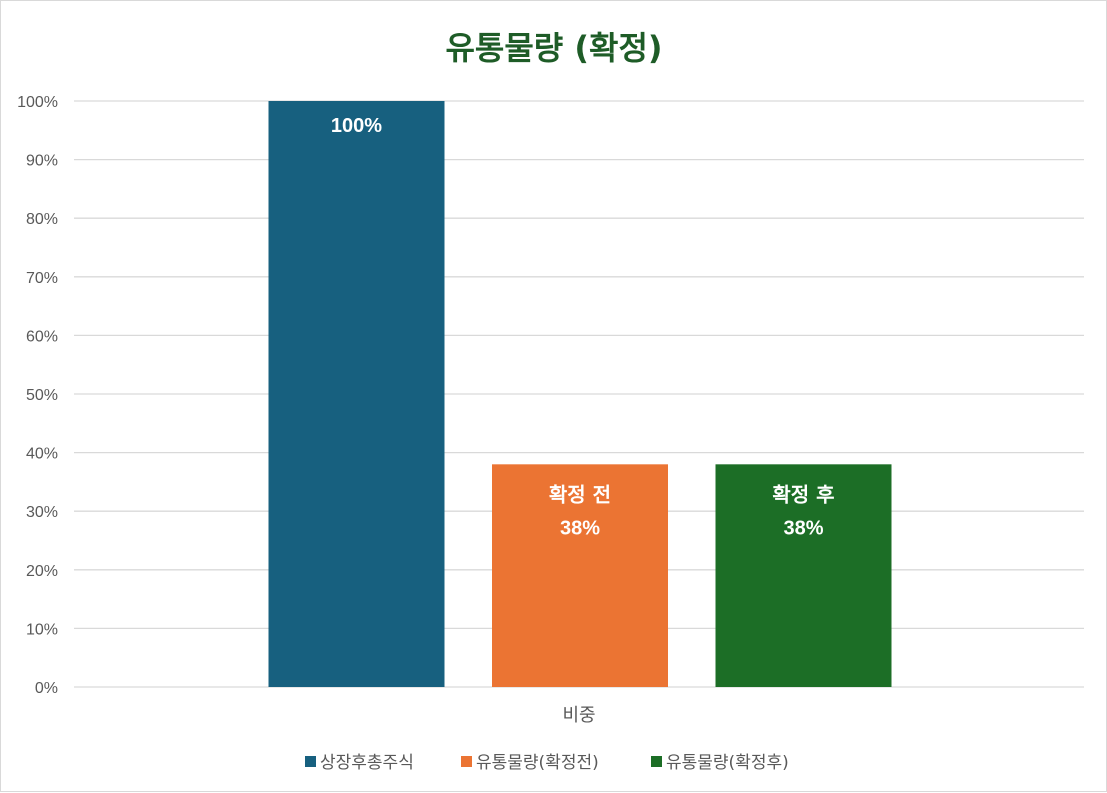 Image resolution: width=1107 pixels, height=793 pixels. What do you see at coordinates (42, 161) in the screenshot?
I see `y-tick-label: 90%` at bounding box center [42, 161].